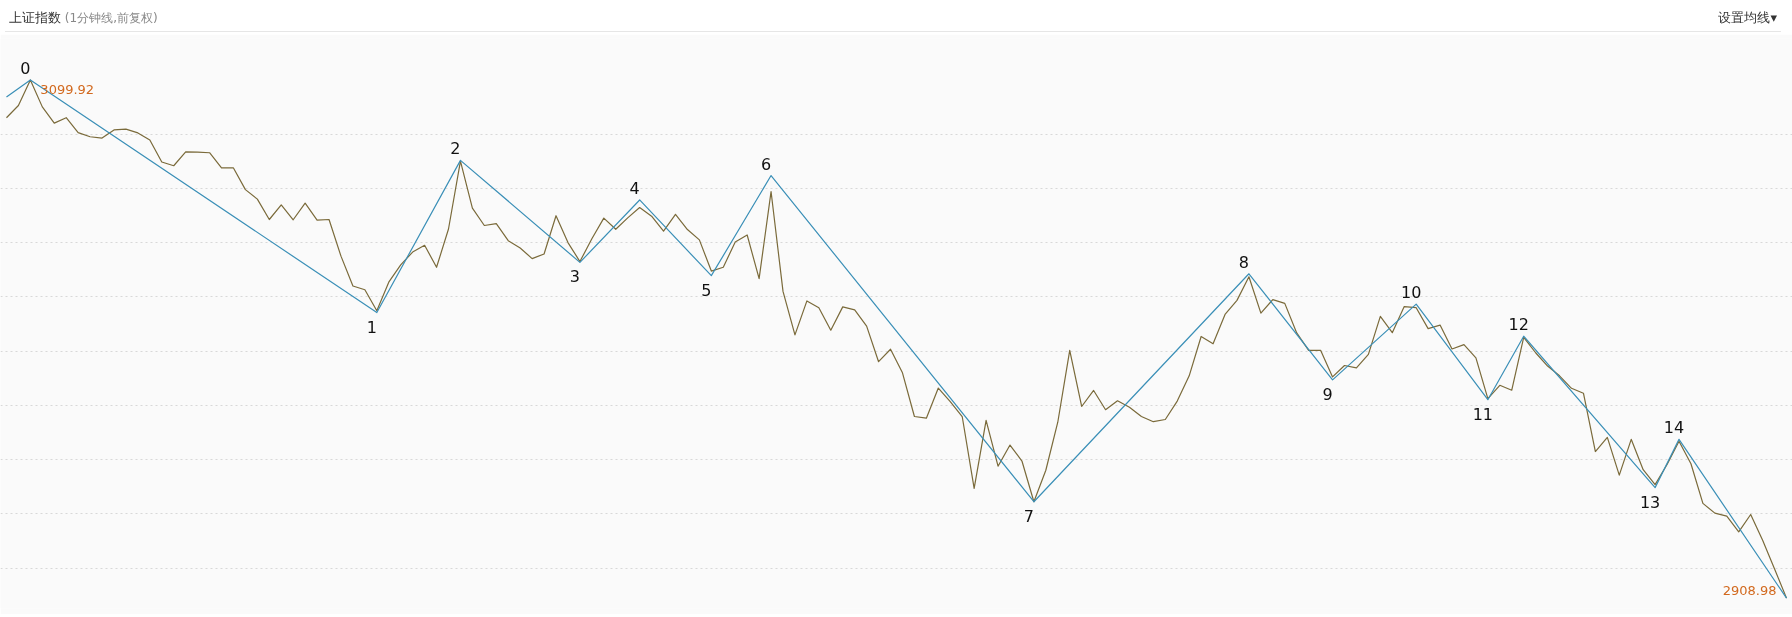  What do you see at coordinates (575, 277) in the screenshot?
I see `annotation: 3` at bounding box center [575, 277].